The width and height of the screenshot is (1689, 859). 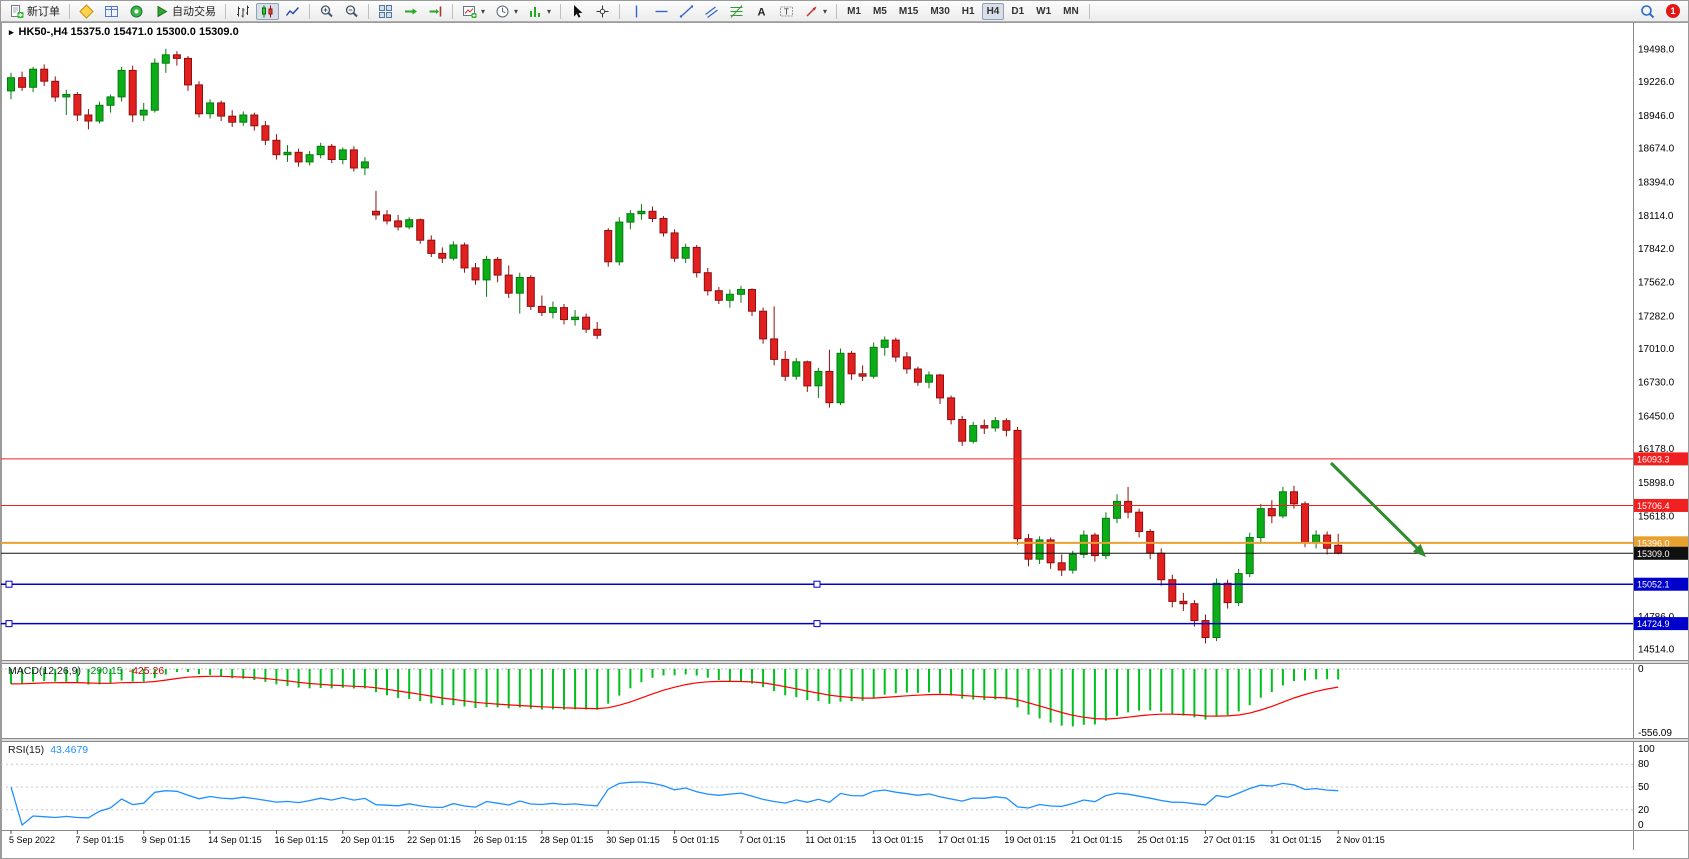 What do you see at coordinates (1646, 749) in the screenshot?
I see `svg-text: 100` at bounding box center [1646, 749].